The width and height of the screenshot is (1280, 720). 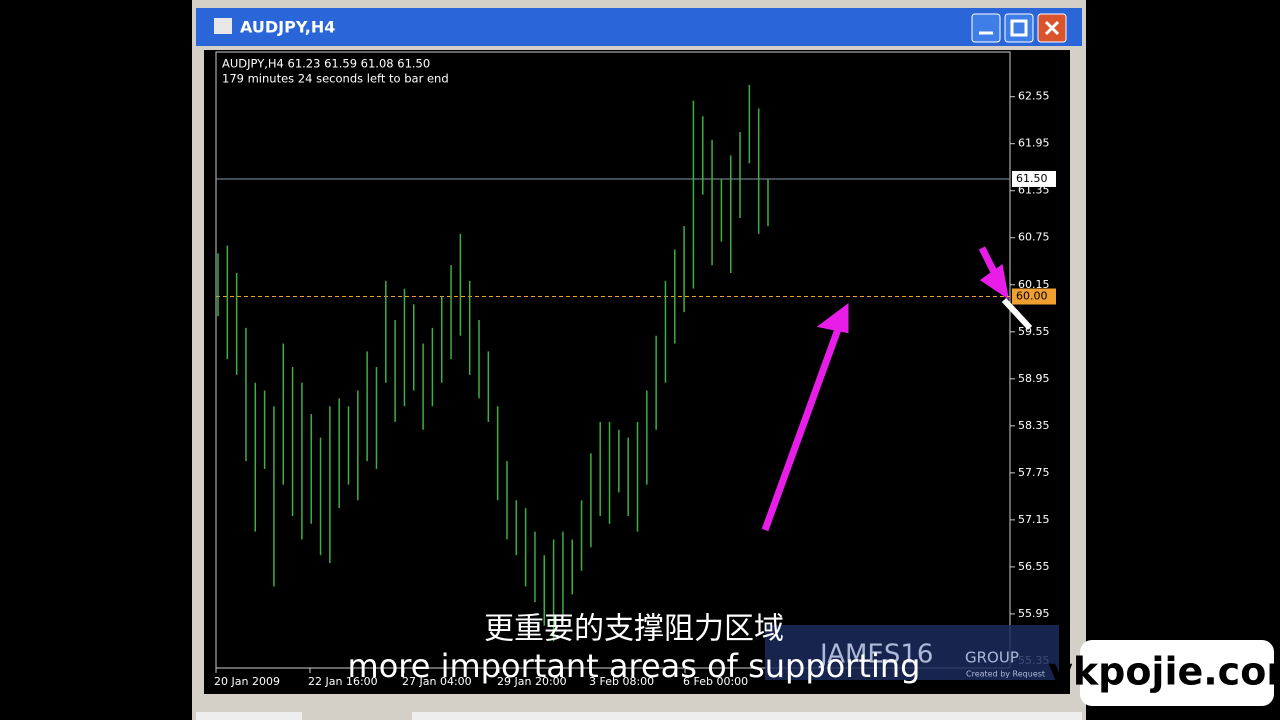 I want to click on y-tick-label: 61.35, so click(x=1034, y=190).